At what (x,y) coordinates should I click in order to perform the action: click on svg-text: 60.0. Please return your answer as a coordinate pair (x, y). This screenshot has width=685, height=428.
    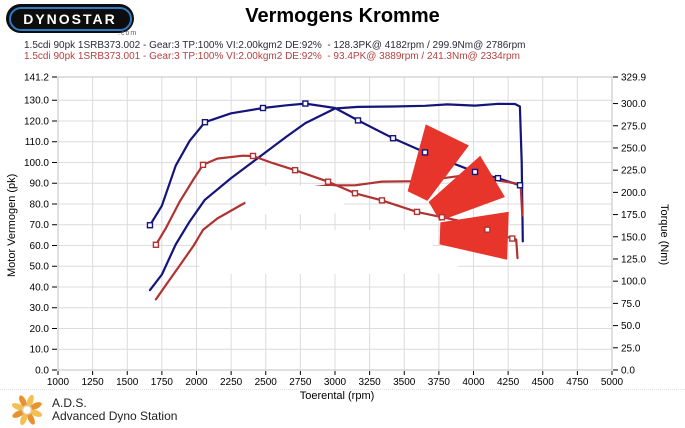
    Looking at the image, I should click on (40, 246).